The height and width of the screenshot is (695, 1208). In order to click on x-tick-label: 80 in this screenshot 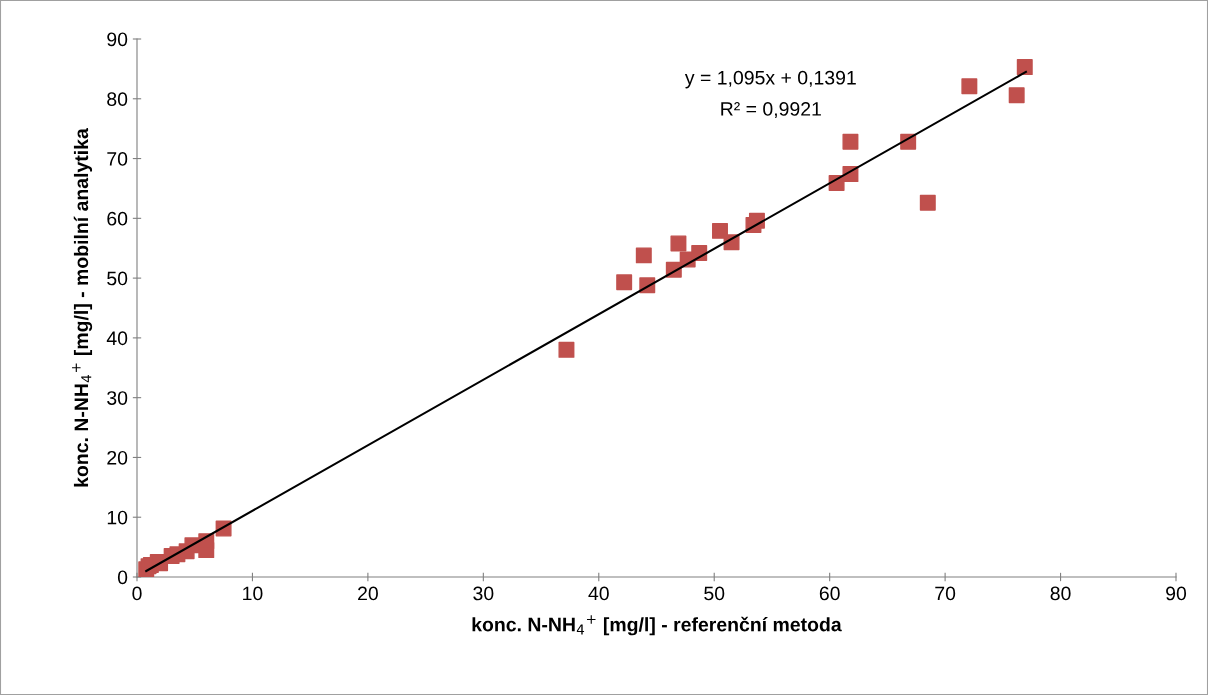, I will do `click(1060, 593)`.